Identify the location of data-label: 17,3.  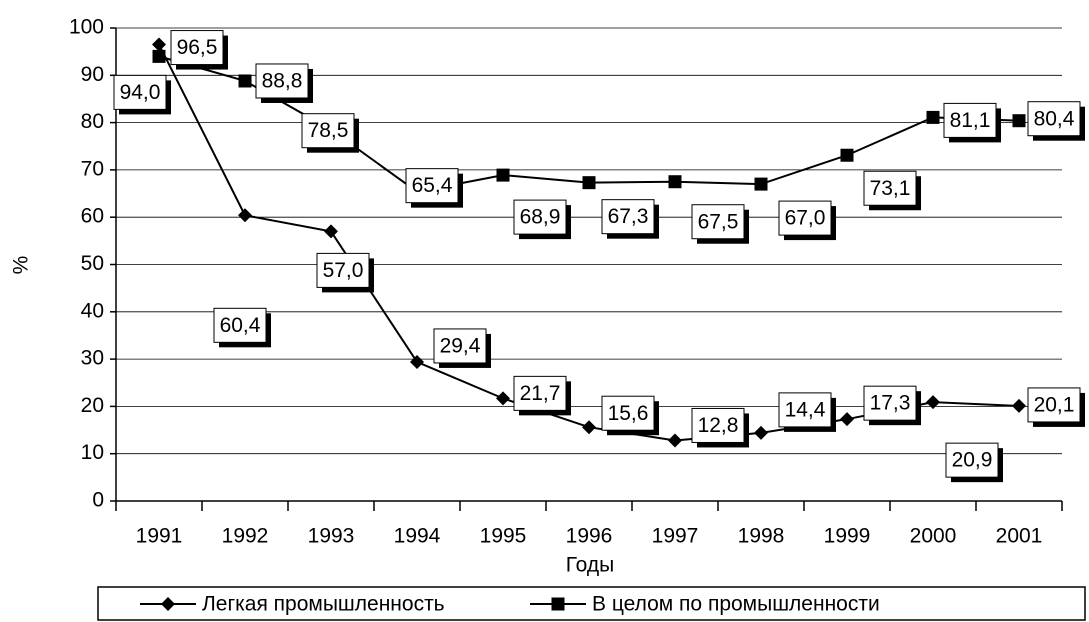
(890, 403).